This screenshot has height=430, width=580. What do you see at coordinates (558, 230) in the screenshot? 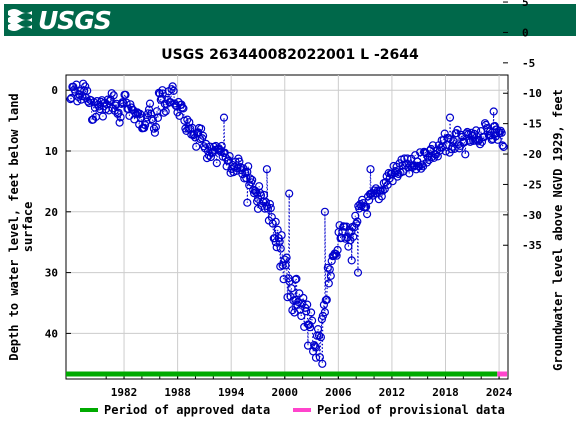
I see `right-axis-label: Groundwater level above NGVD 1929, feet` at bounding box center [558, 230].